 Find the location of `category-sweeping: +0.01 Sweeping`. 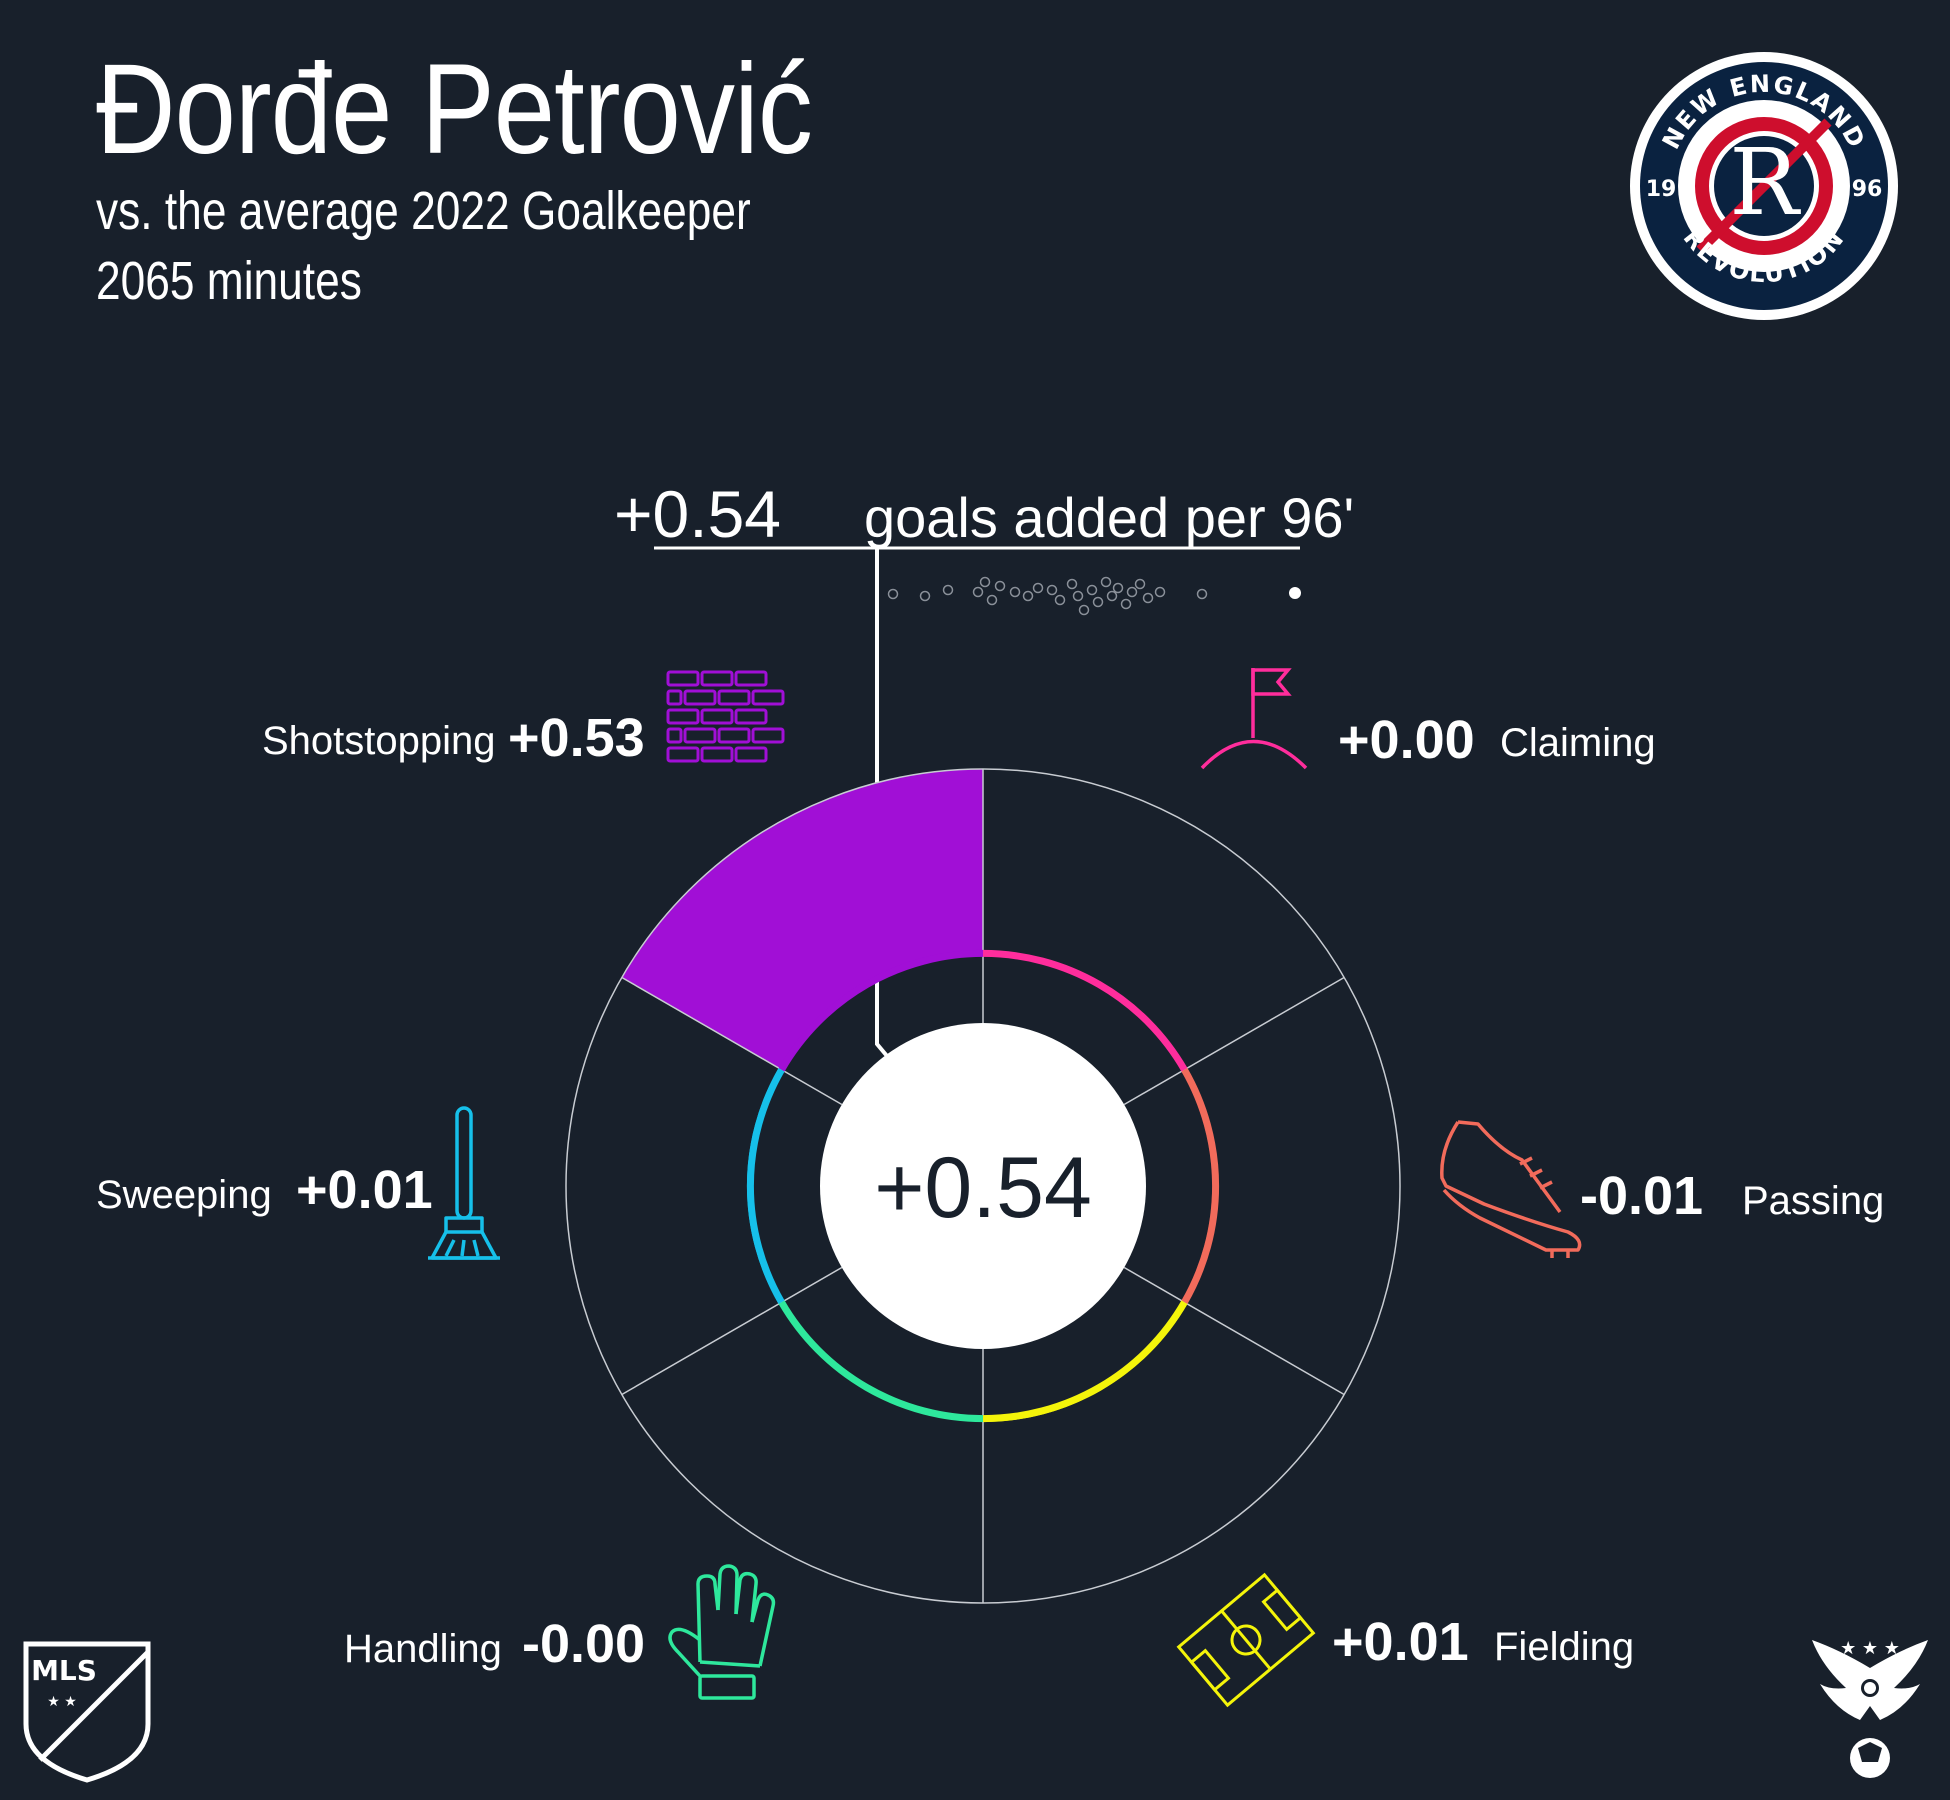

category-sweeping: +0.01 Sweeping is located at coordinates (298, 1183).